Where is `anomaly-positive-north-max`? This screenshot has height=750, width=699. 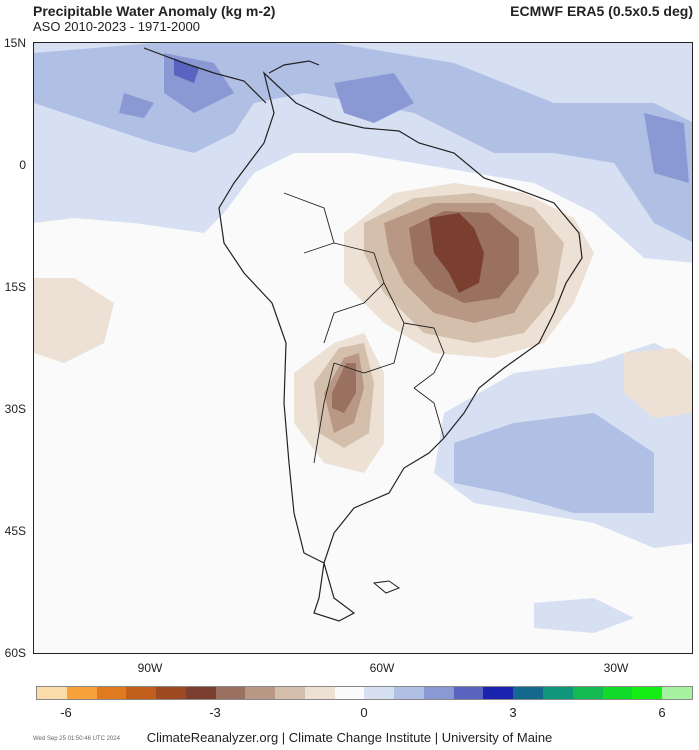
anomaly-positive-north-max is located at coordinates (186, 70).